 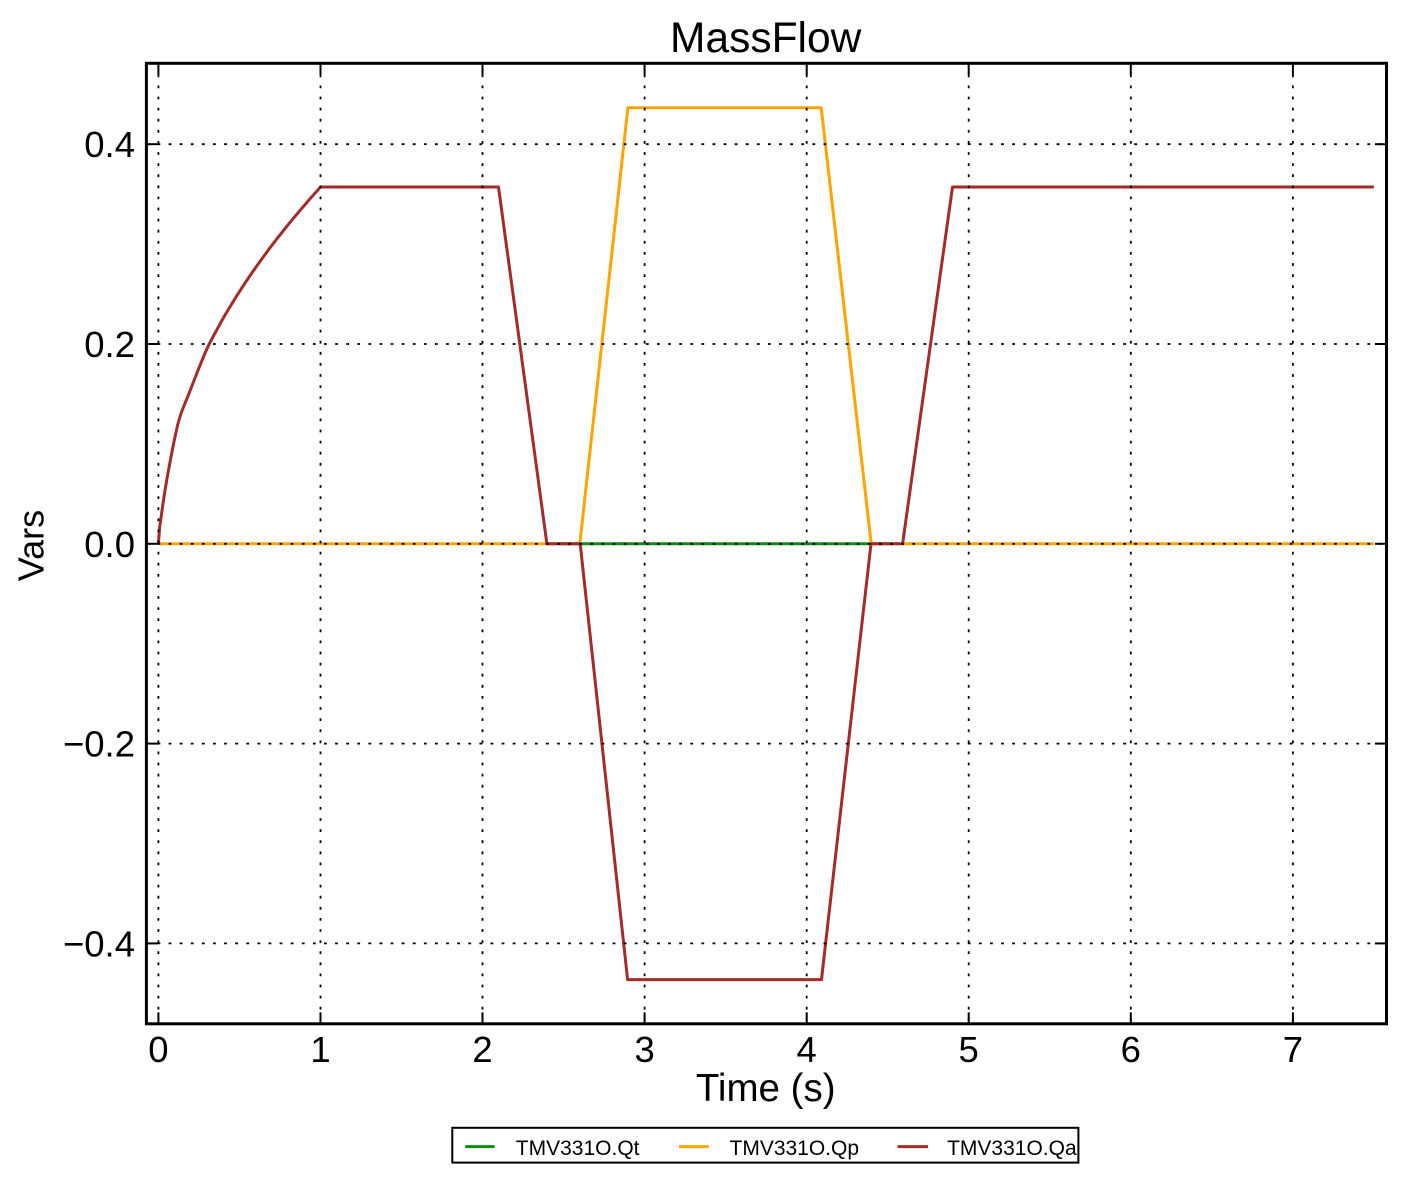 What do you see at coordinates (644, 1049) in the screenshot?
I see `svg-text: 3` at bounding box center [644, 1049].